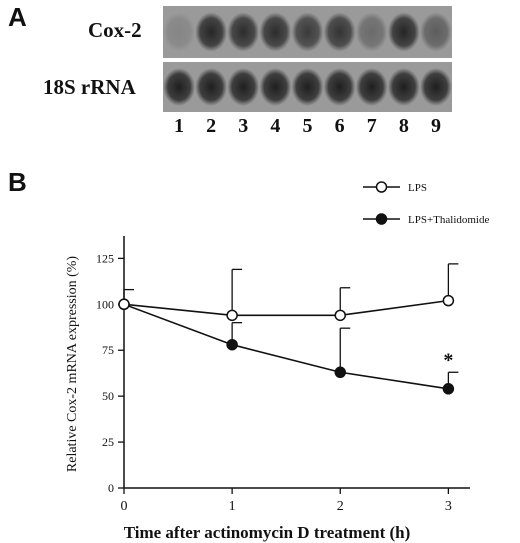 The width and height of the screenshot is (520, 543). What do you see at coordinates (448, 506) in the screenshot?
I see `x-tick-label: 3` at bounding box center [448, 506].